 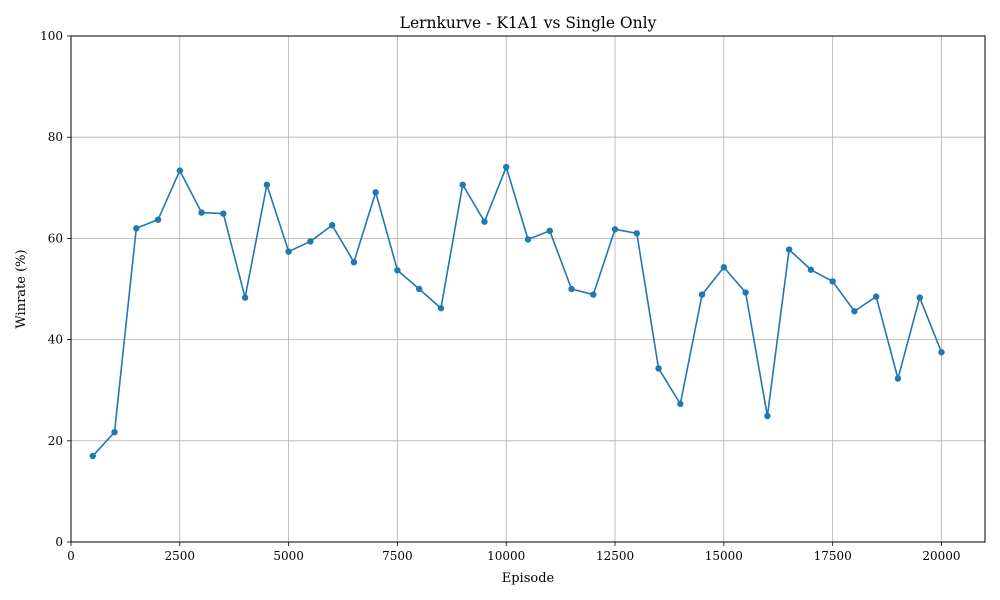 I want to click on y-tick-label: 40, so click(x=55, y=340).